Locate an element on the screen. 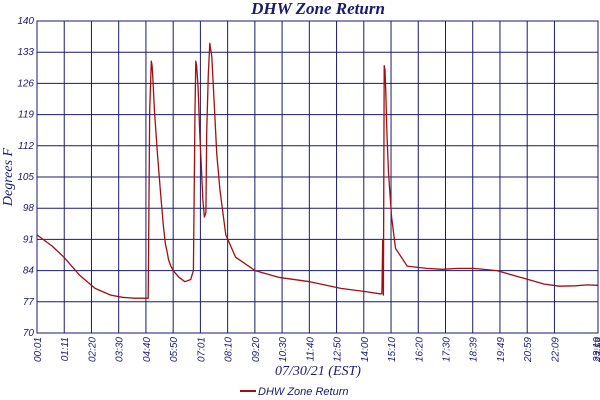 The image size is (600, 400). x-tick-label: 04:40 is located at coordinates (147, 349).